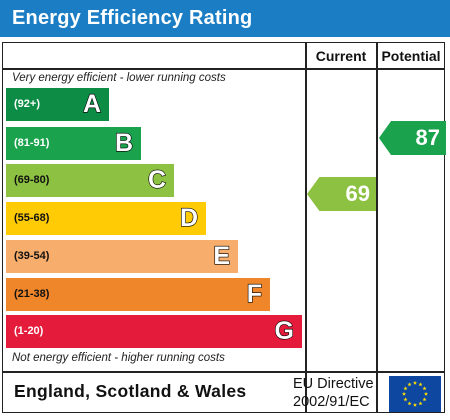 The image size is (450, 420). I want to click on column-divider-potential, so click(377, 227).